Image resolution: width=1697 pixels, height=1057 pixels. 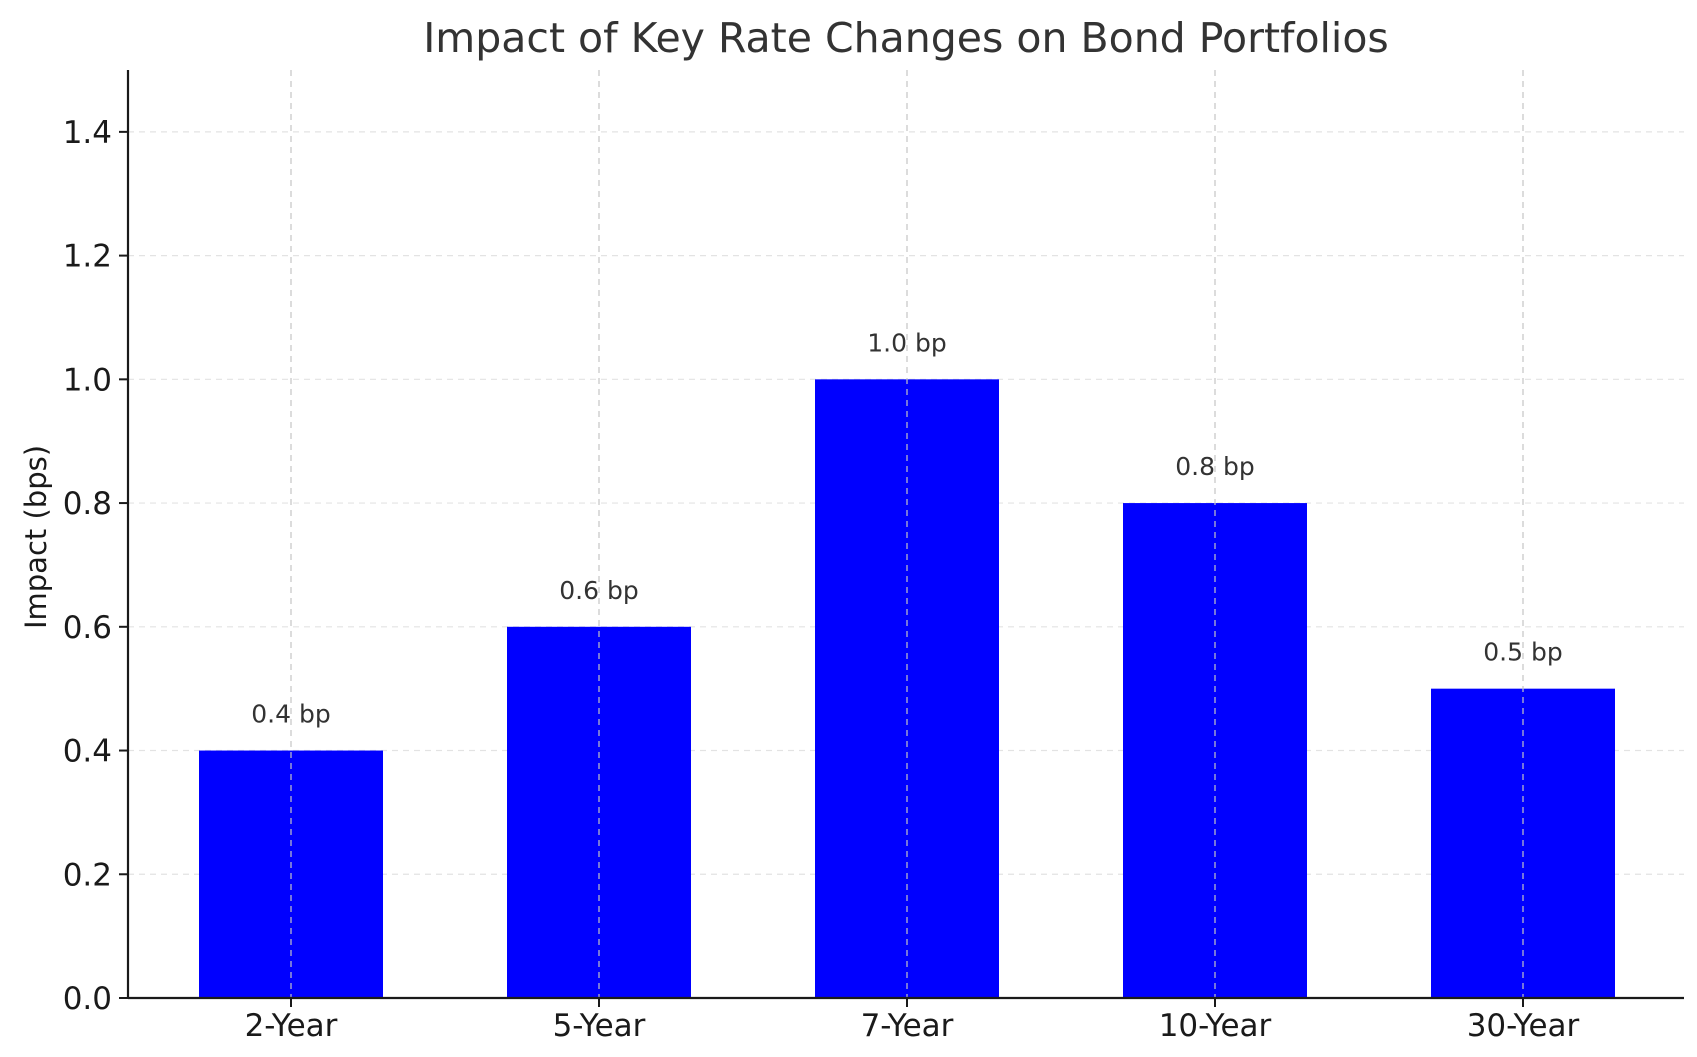 I want to click on data-label: 0.8 bp, so click(x=1214, y=466).